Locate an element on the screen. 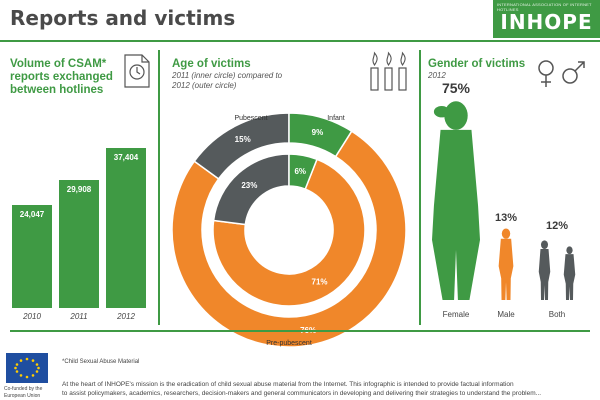 Image resolution: width=600 pixels, height=400 pixels. bottom-divider is located at coordinates (300, 331).